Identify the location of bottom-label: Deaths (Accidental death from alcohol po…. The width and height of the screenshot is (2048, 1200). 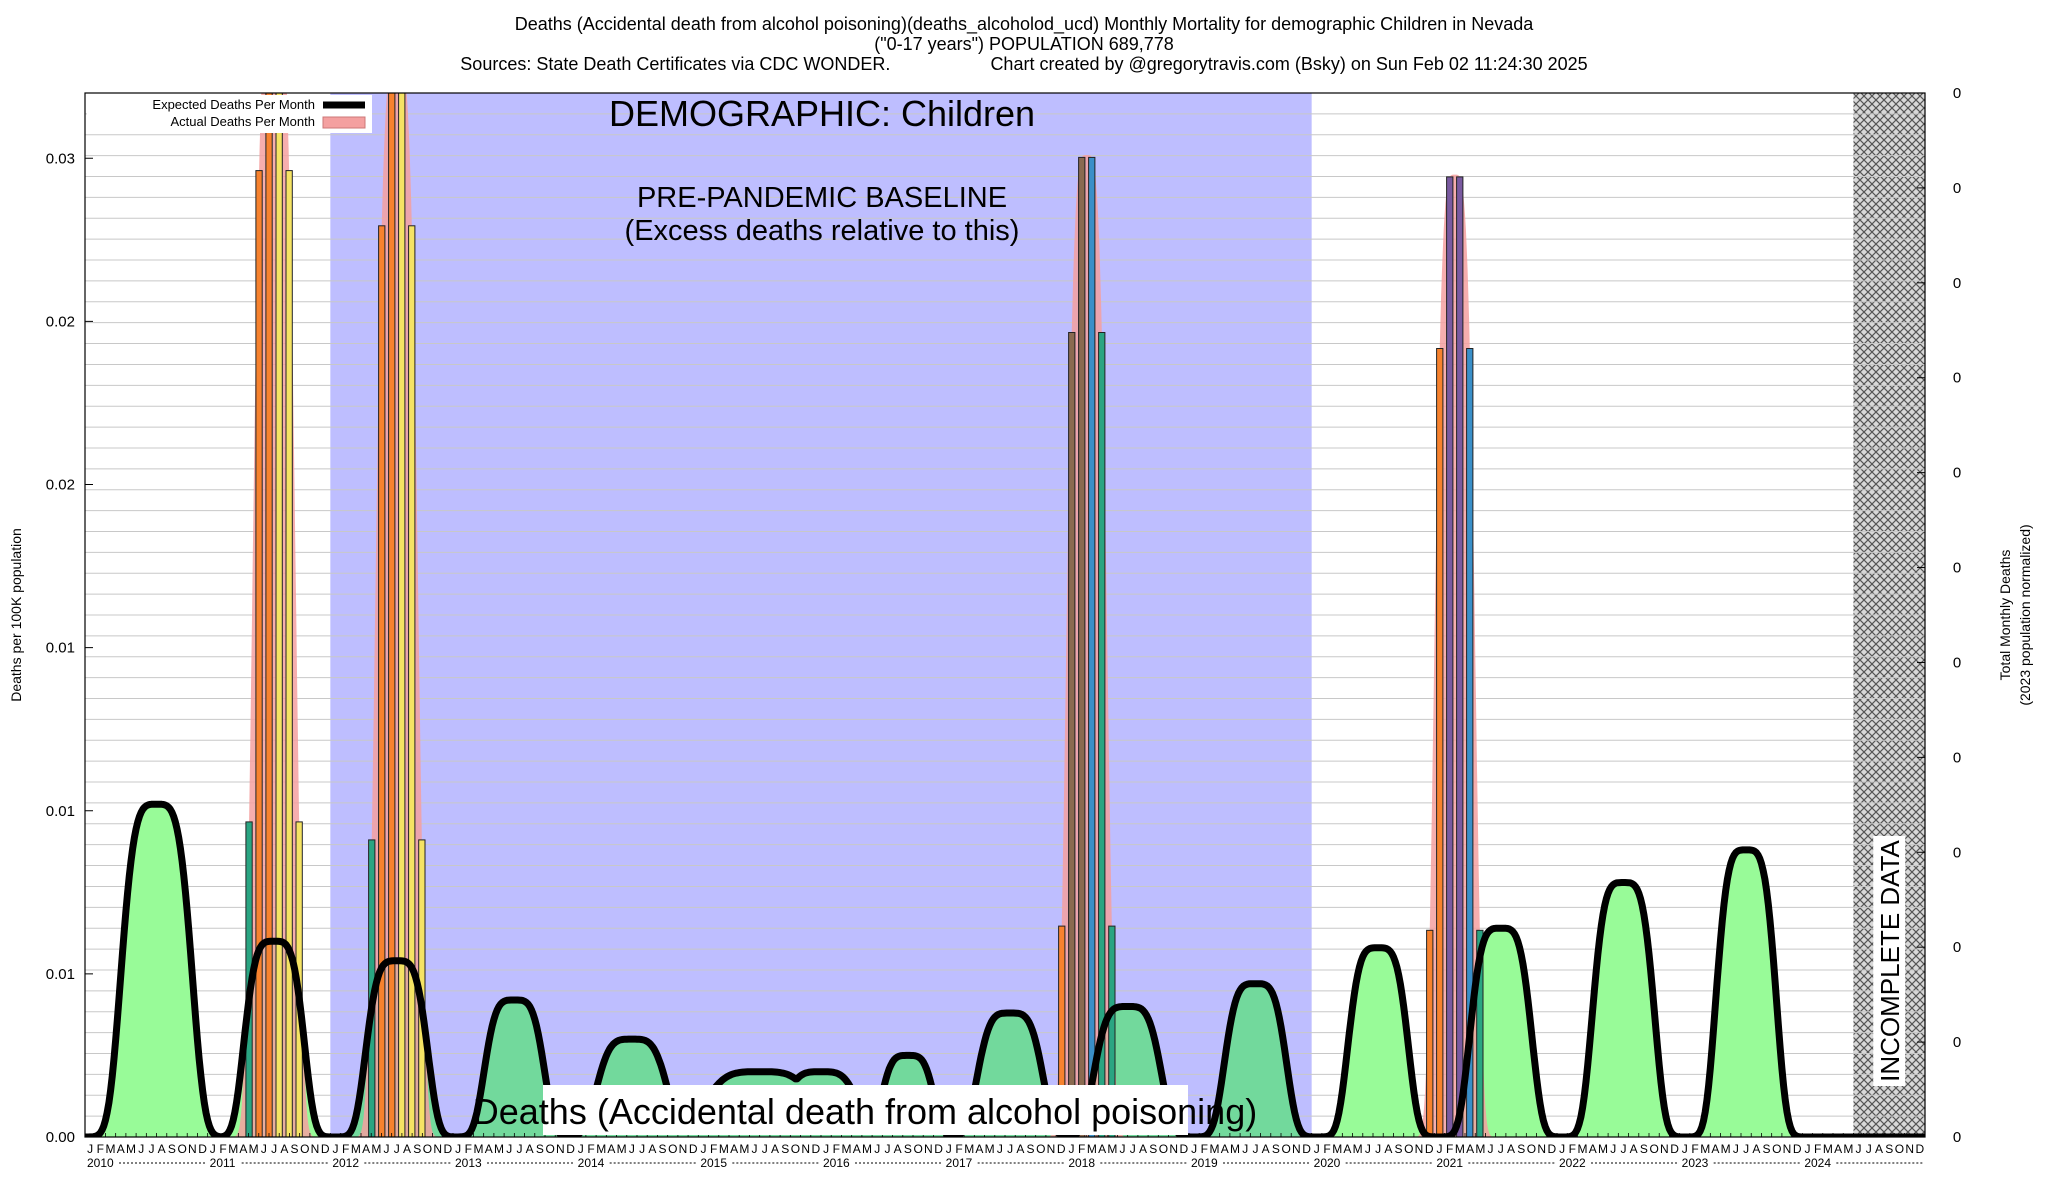
(865, 1111).